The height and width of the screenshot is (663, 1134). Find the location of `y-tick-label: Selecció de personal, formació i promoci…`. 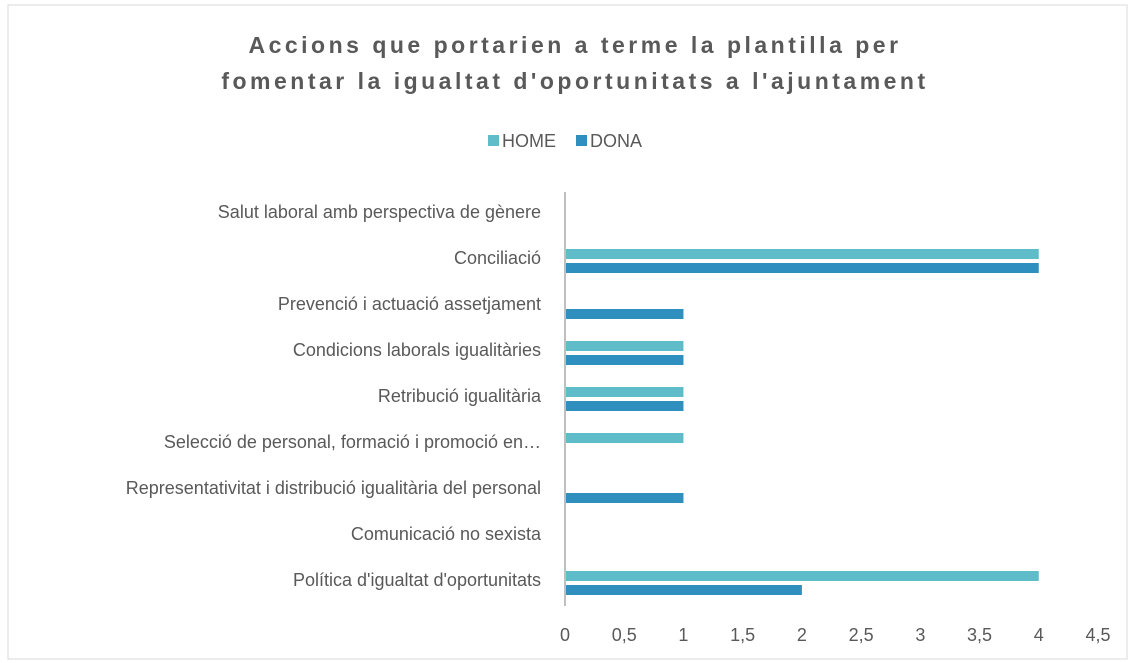

y-tick-label: Selecció de personal, formació i promoci… is located at coordinates (352, 442).